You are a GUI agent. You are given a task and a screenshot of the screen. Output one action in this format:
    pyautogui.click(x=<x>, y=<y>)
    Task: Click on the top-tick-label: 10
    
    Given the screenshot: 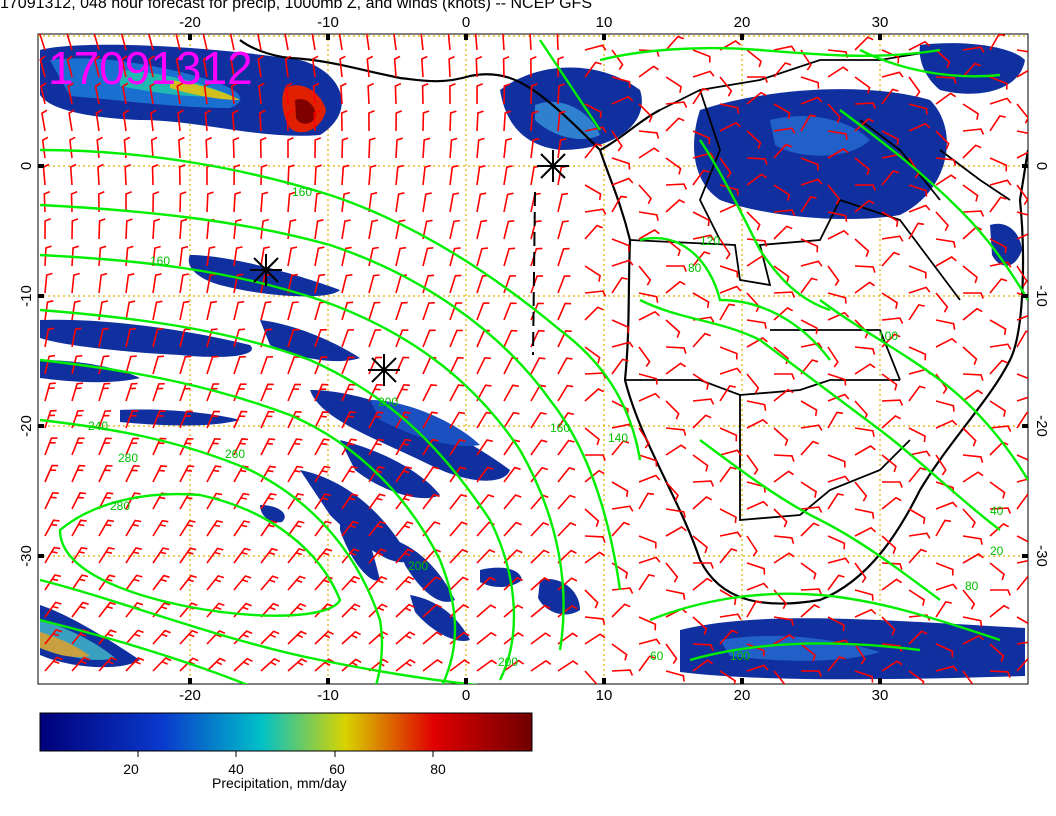 What is the action you would take?
    pyautogui.click(x=604, y=22)
    